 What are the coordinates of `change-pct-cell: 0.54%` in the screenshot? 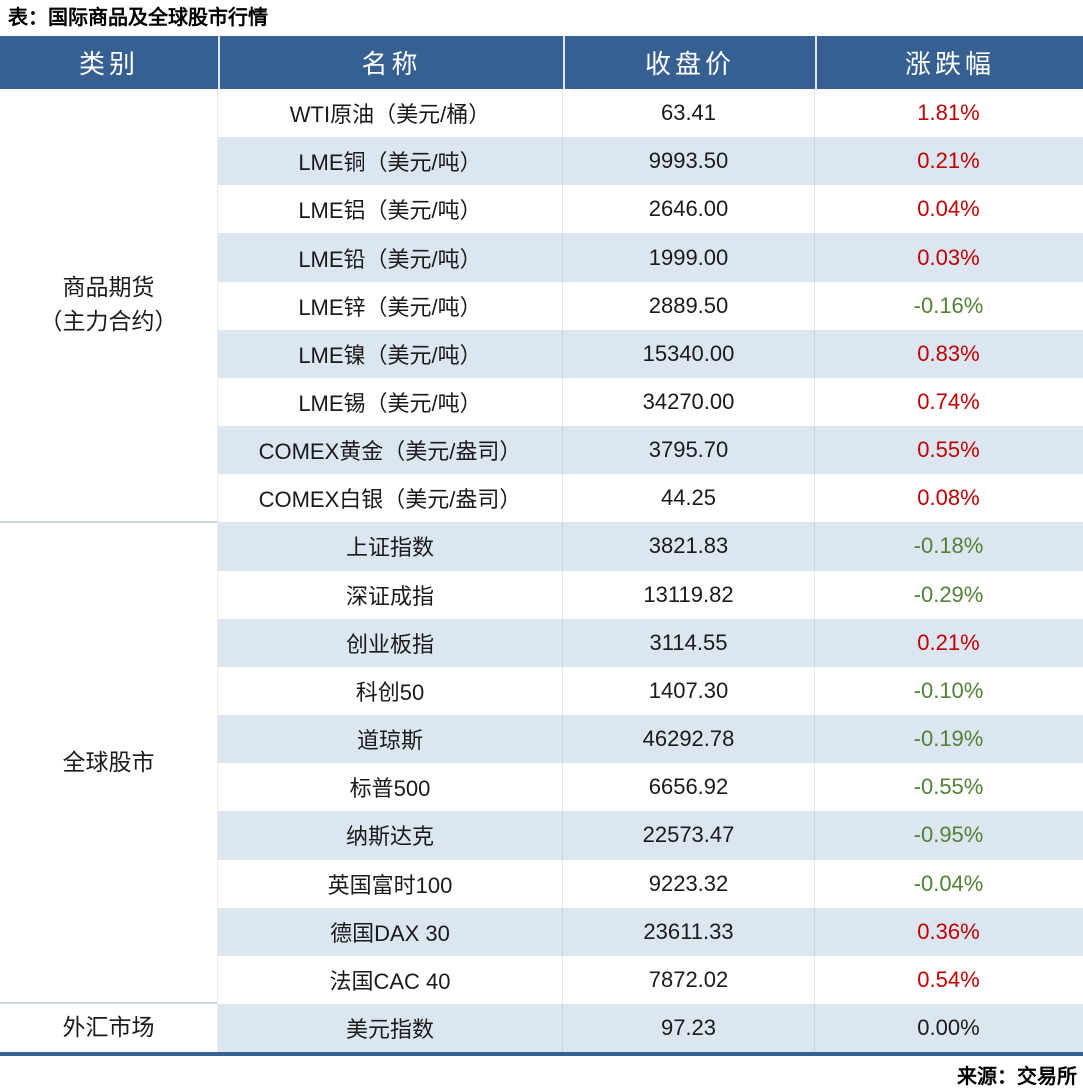 It's located at (948, 979).